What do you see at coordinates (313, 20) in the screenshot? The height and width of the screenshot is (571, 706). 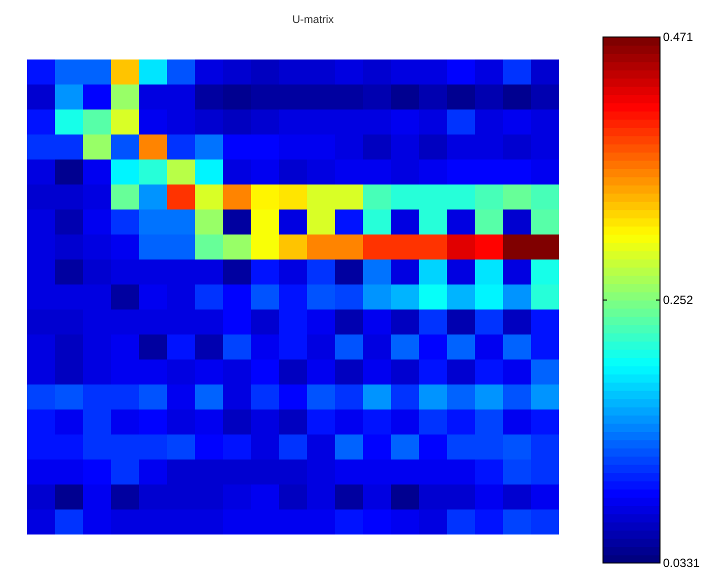 I see `chart-title: U-matrix` at bounding box center [313, 20].